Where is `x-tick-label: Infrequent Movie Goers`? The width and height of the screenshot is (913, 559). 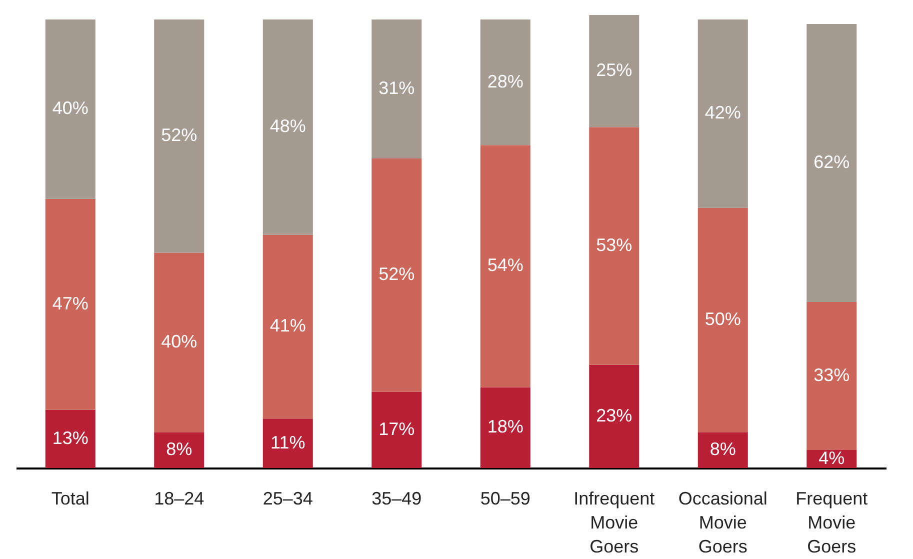
x-tick-label: Infrequent Movie Goers is located at coordinates (614, 522).